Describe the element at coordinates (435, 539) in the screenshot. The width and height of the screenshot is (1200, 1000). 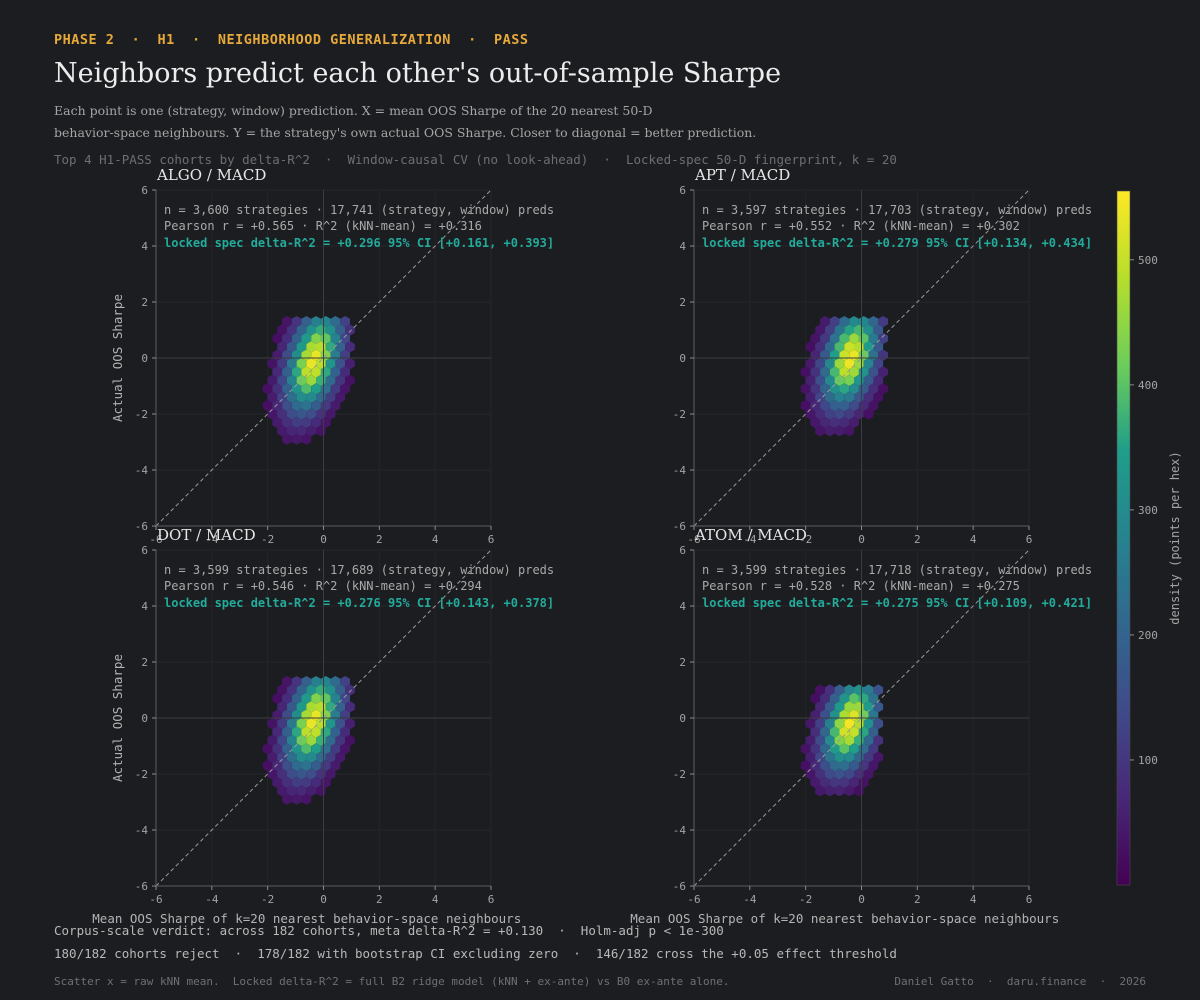
I see `x-tick-label: 4` at that location.